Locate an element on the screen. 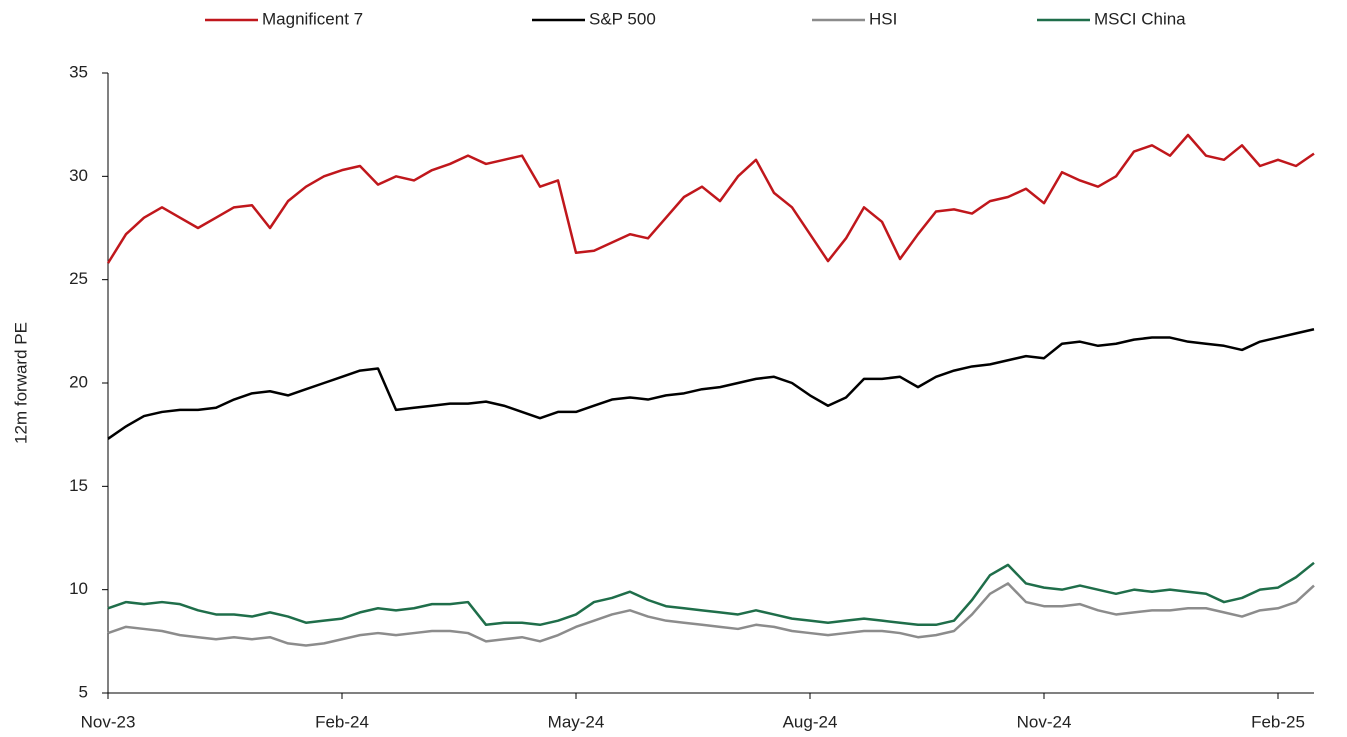 This screenshot has width=1347, height=737. legend-label: Magnificent 7 is located at coordinates (312, 18).